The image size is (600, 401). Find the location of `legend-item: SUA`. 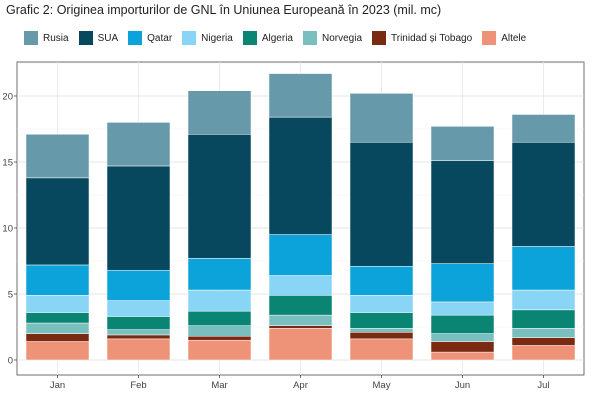

legend-item: SUA is located at coordinates (98, 38).